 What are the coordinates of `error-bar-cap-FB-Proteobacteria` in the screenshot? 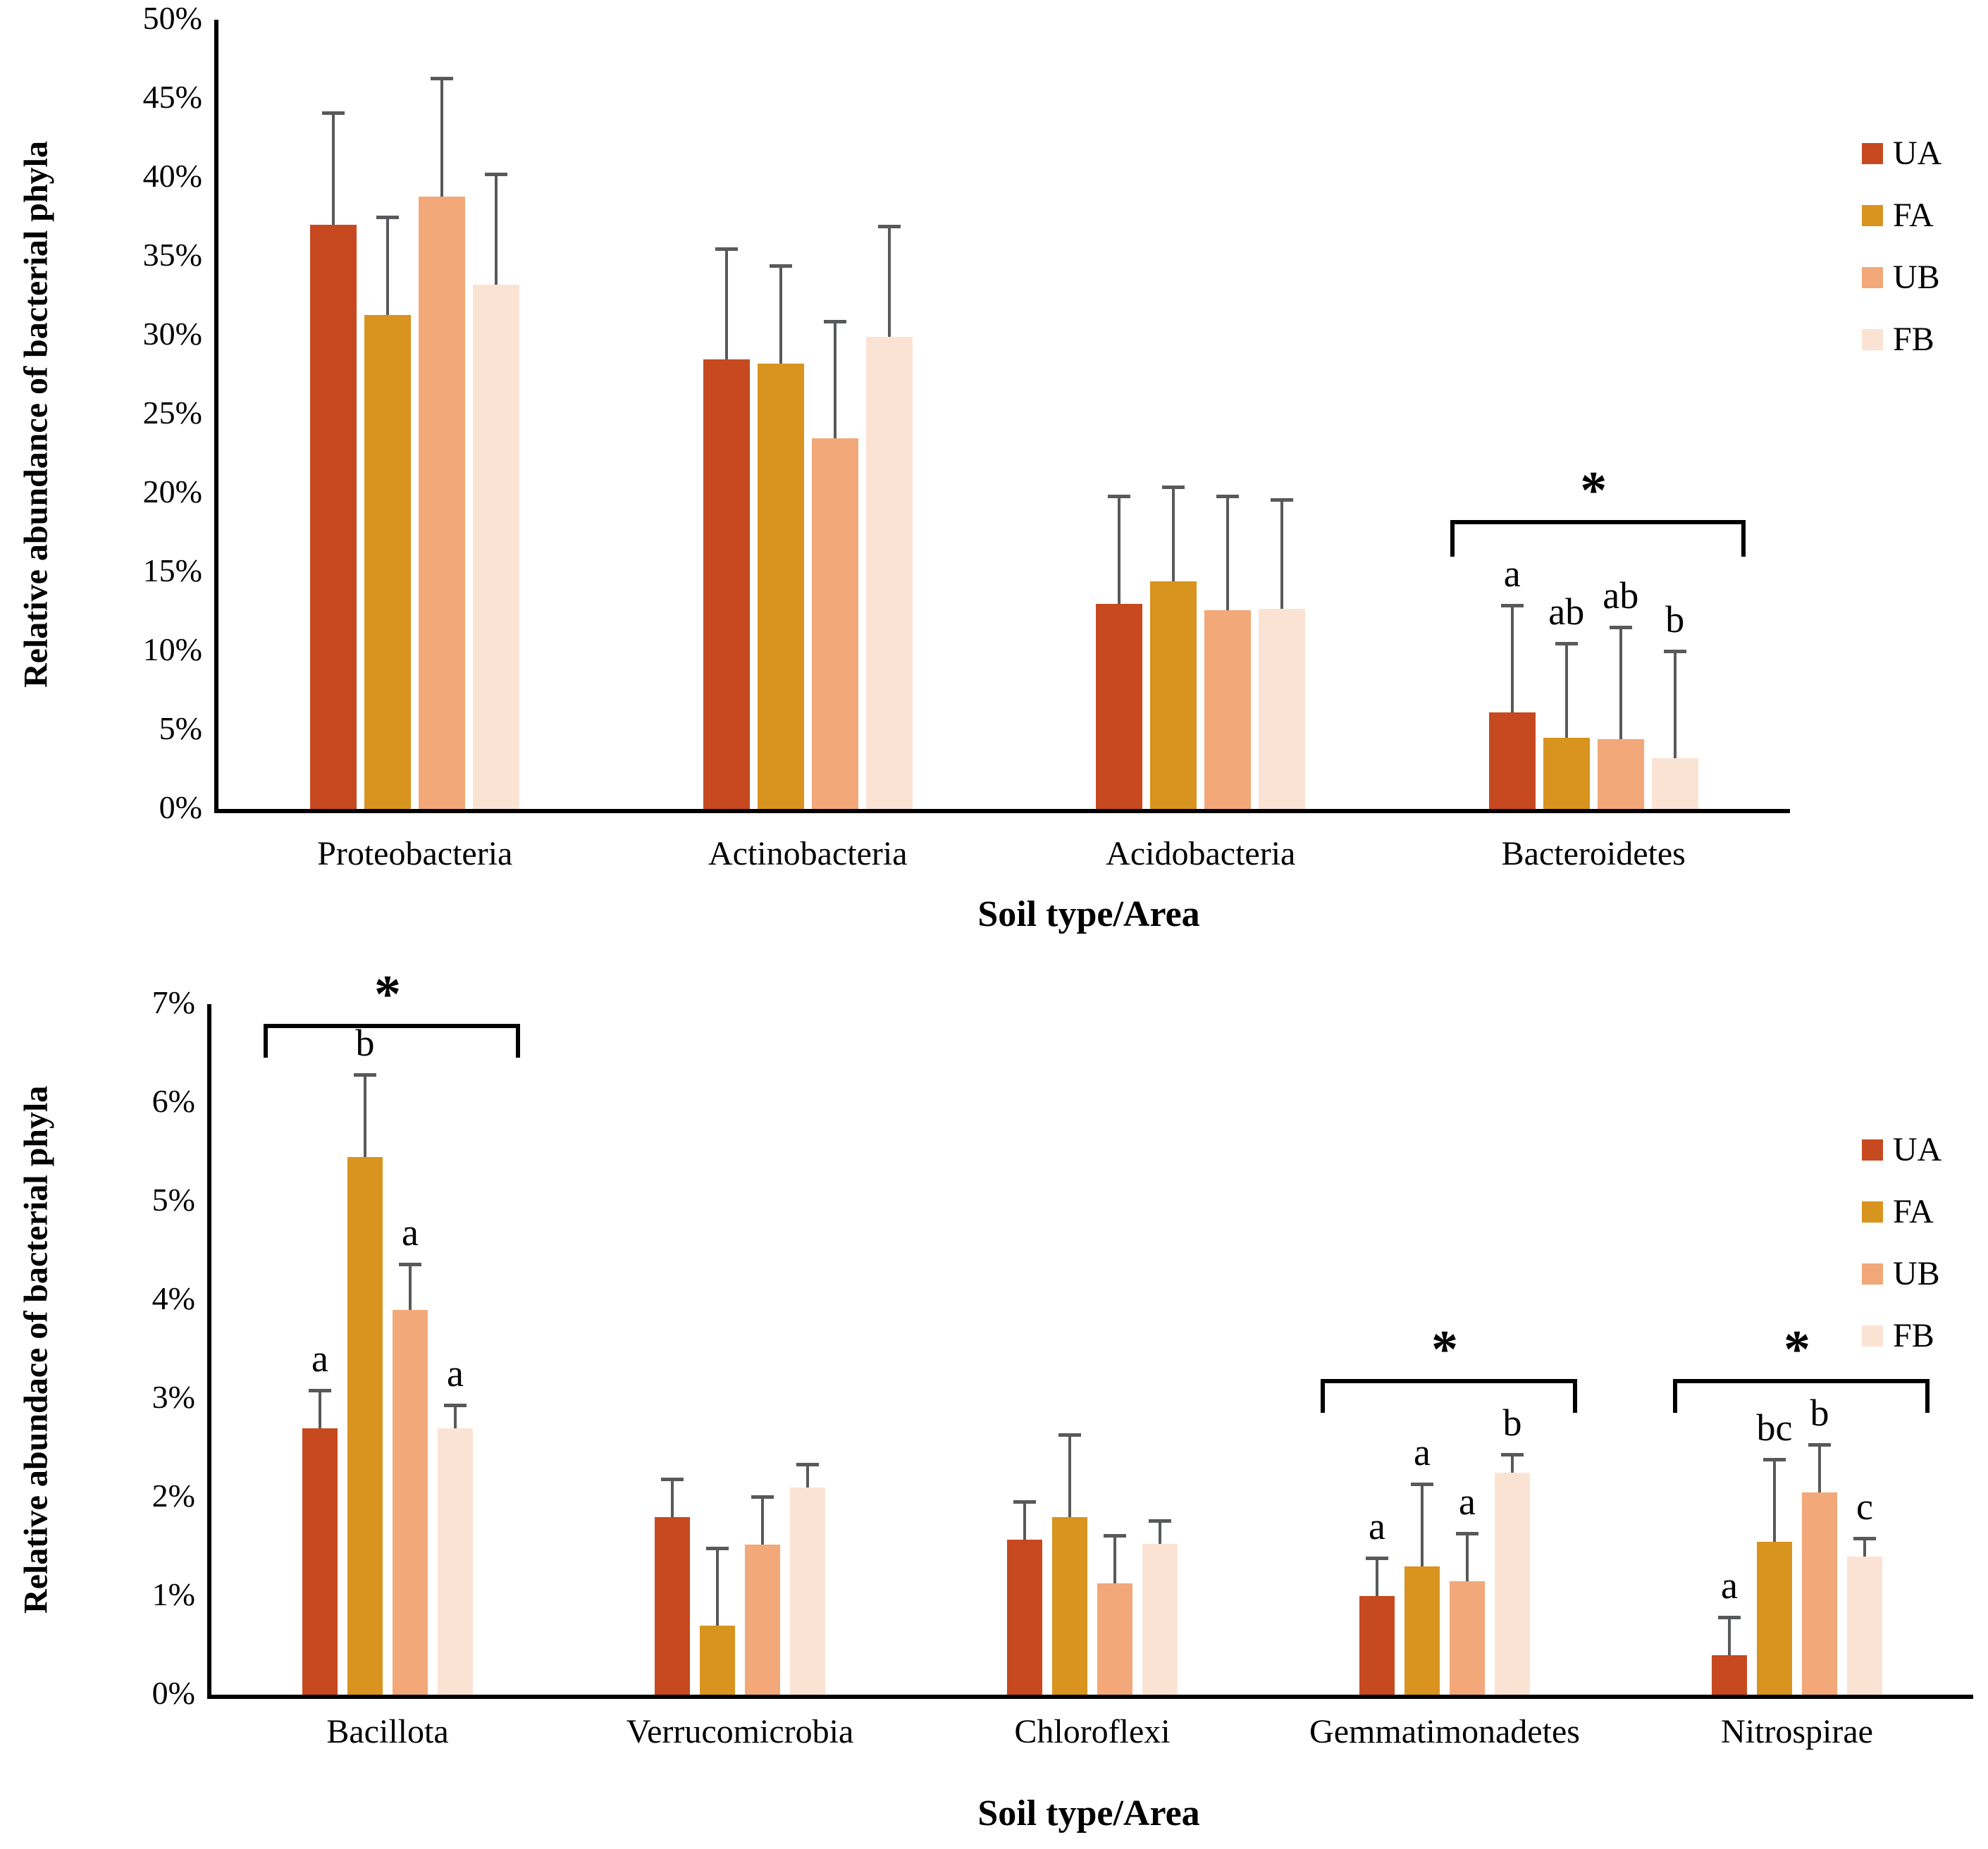 It's located at (496, 175).